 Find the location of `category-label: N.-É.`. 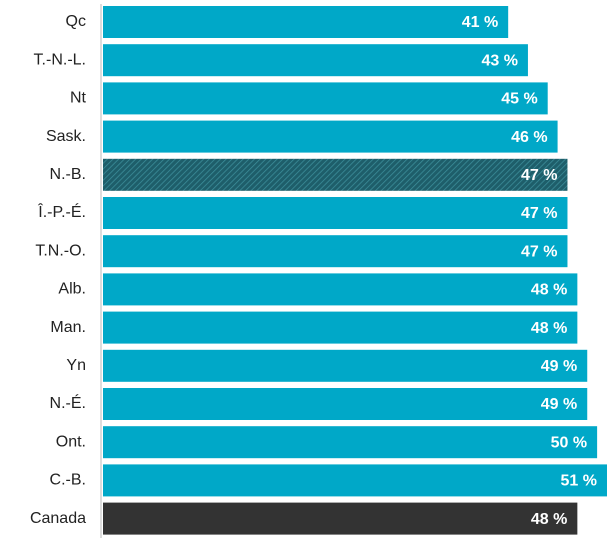

category-label: N.-É. is located at coordinates (68, 402).